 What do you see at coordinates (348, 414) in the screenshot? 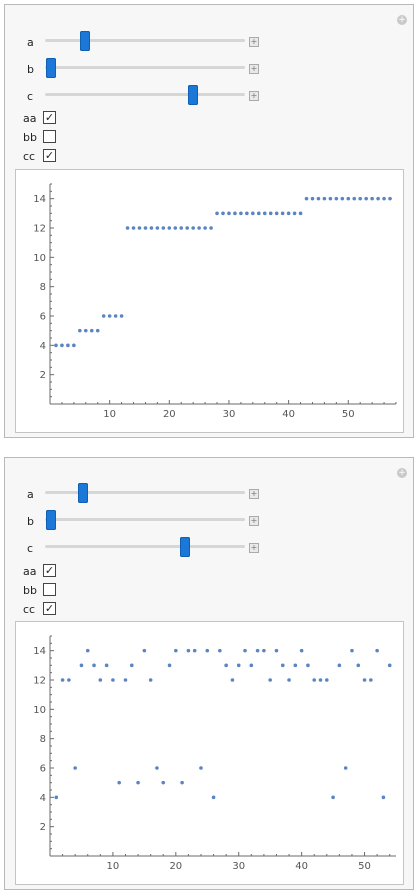
I see `x-tick-label: 50` at bounding box center [348, 414].